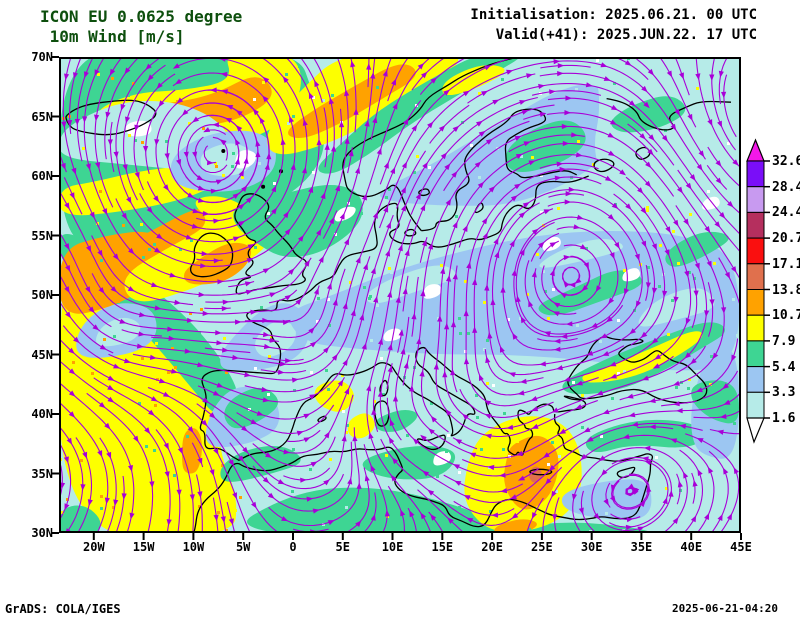  Describe the element at coordinates (342, 547) in the screenshot. I see `lon-tick-label: 5E` at that location.